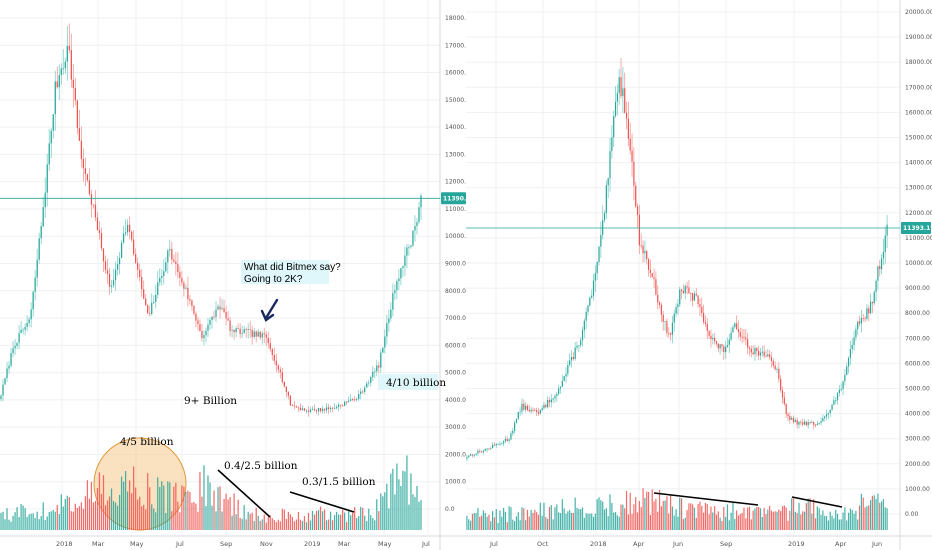 The image size is (932, 550). What do you see at coordinates (876, 544) in the screenshot?
I see `x-tick-label: Jun` at bounding box center [876, 544].